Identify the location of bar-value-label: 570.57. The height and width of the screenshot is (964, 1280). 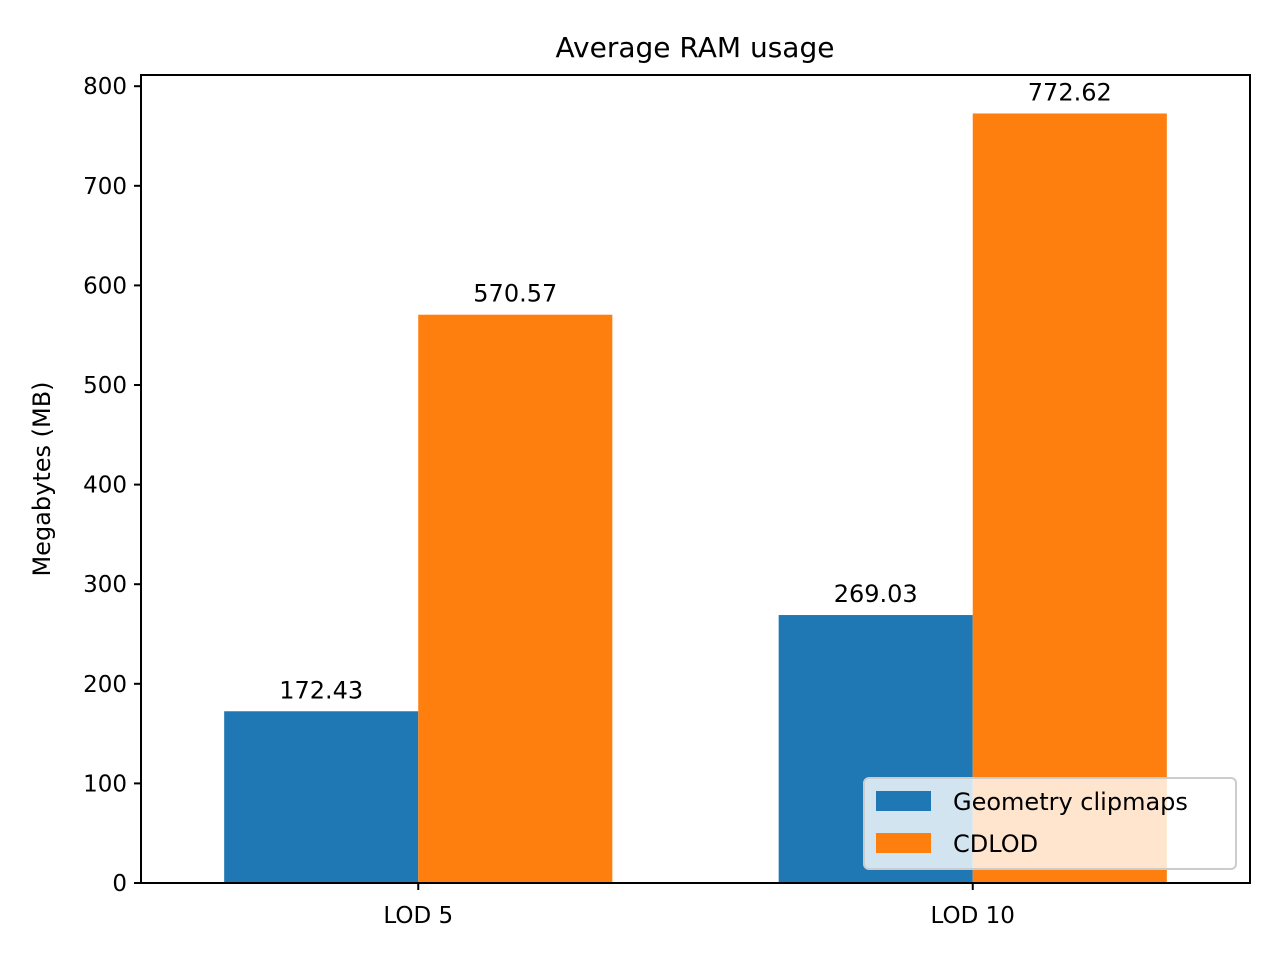
(515, 294).